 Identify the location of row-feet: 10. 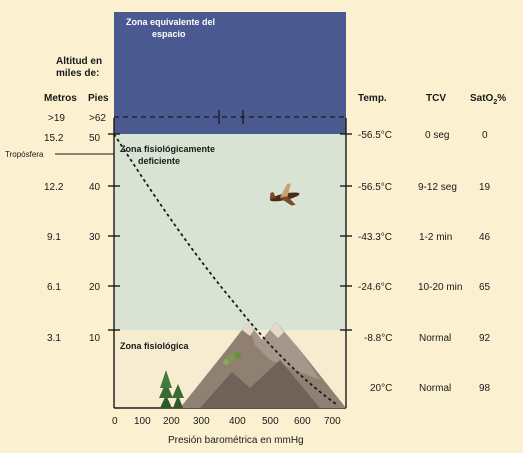
(95, 338).